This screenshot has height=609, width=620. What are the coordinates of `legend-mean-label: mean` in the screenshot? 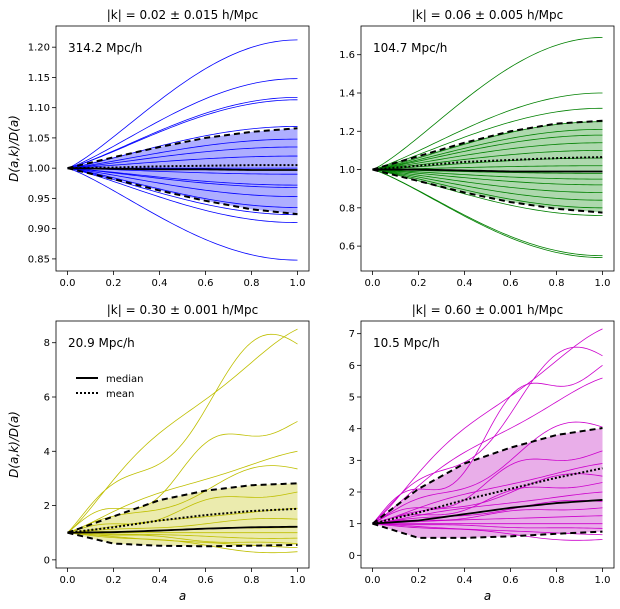 It's located at (120, 394).